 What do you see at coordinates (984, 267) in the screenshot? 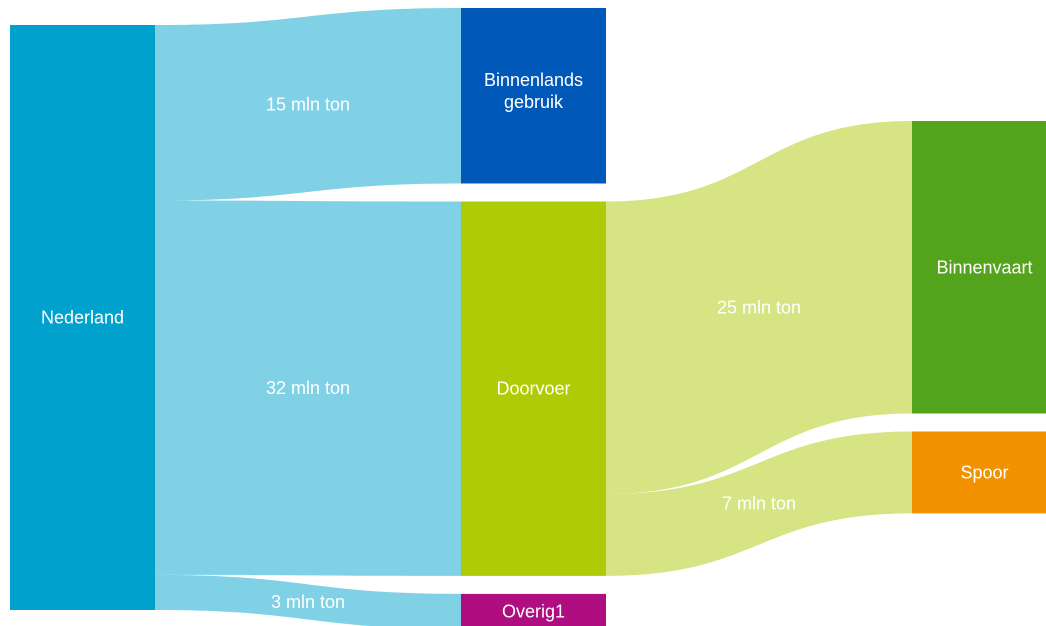
I see `node-label-binnenvaart: Binnenvaart` at bounding box center [984, 267].